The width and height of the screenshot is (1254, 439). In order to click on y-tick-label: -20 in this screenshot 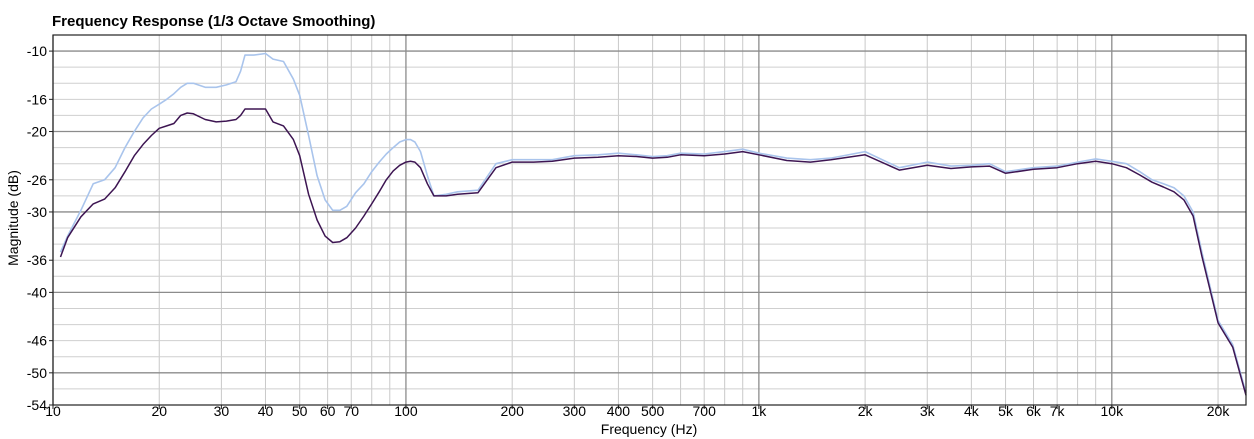, I will do `click(37, 132)`.